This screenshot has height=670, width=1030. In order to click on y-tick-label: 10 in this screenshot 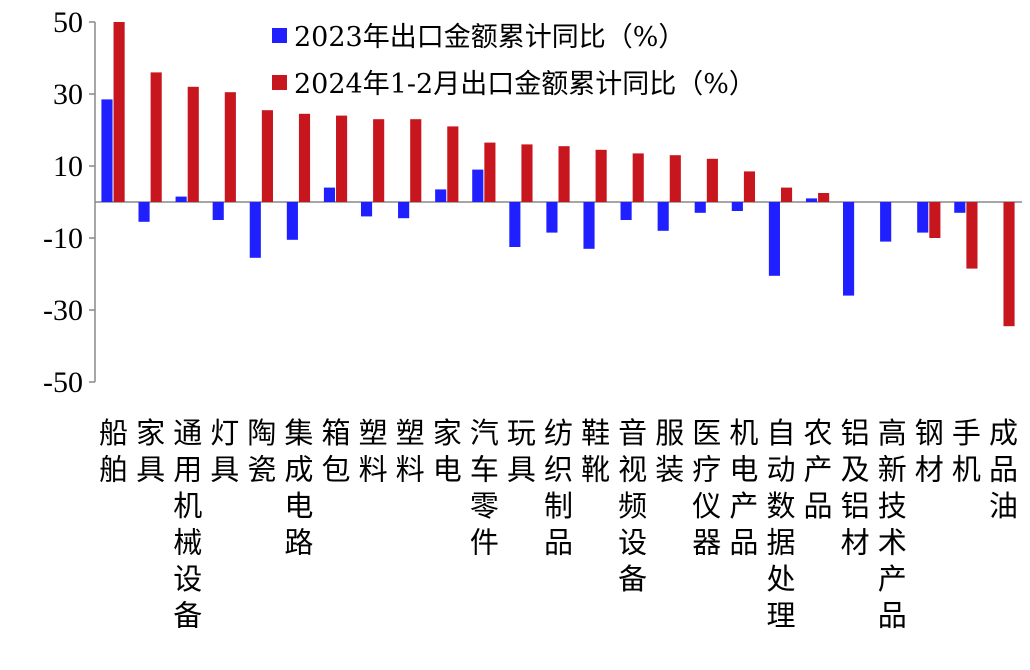, I will do `click(68, 166)`.